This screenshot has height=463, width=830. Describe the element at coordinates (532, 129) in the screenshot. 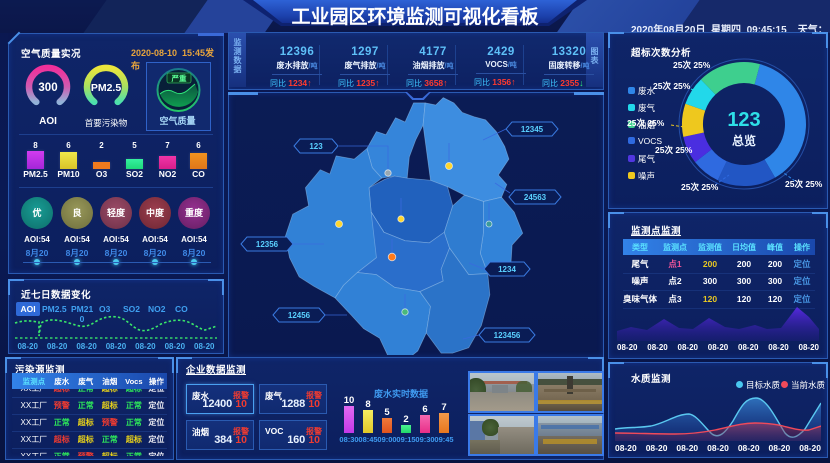

I see `svg-text: 12345` at that location.